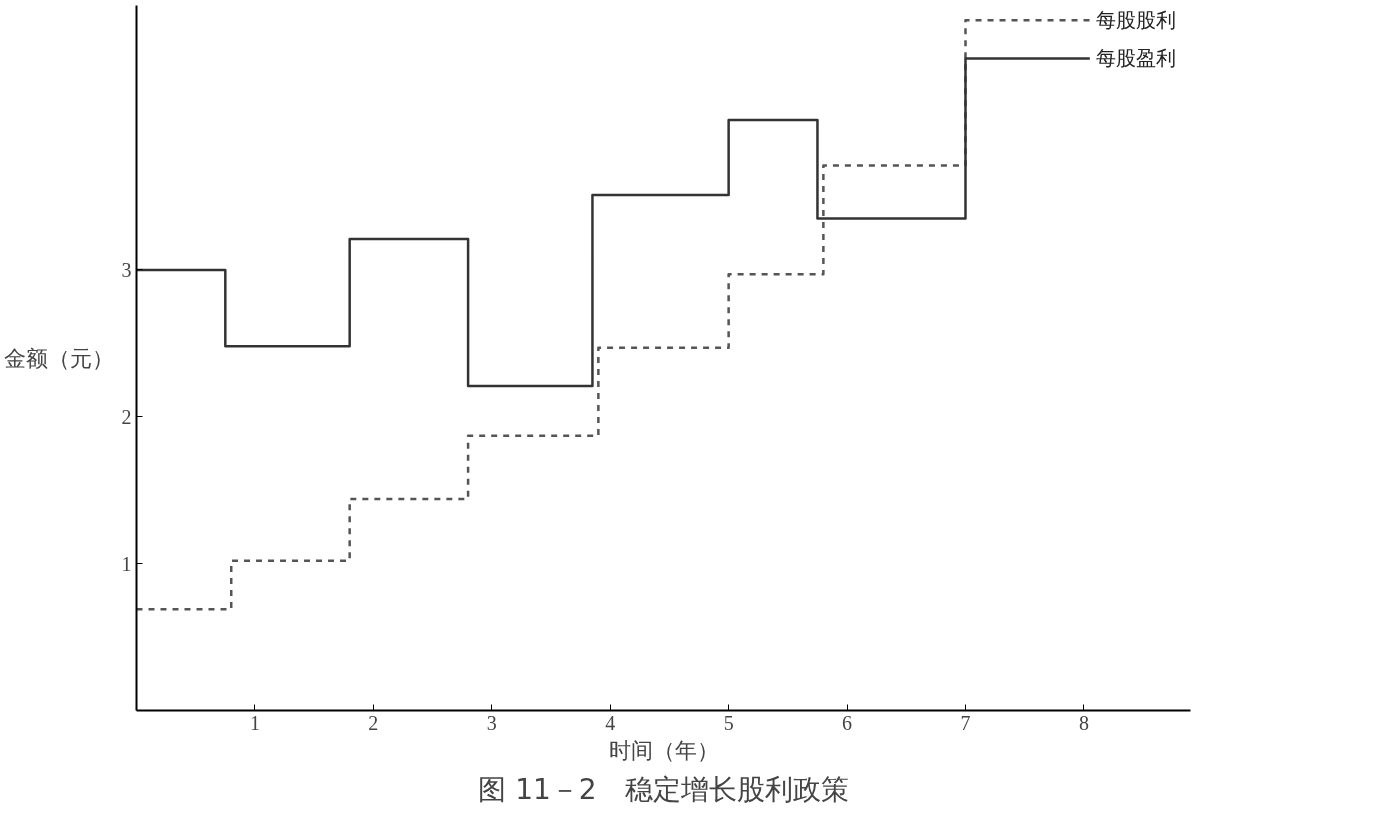 The width and height of the screenshot is (1390, 832). Describe the element at coordinates (254, 722) in the screenshot. I see `x-tick-label: 1` at that location.